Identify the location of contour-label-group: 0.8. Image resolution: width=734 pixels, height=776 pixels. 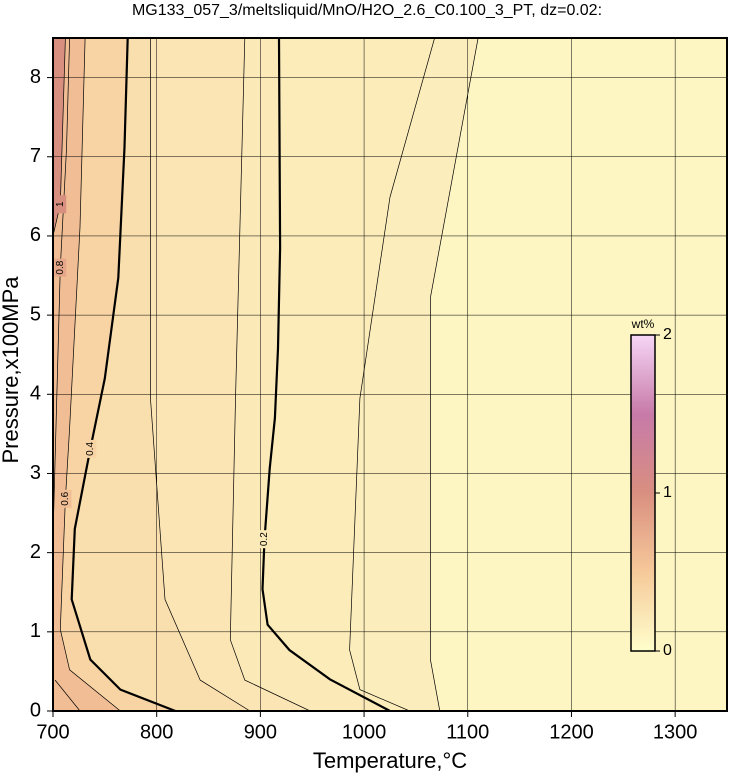
(60, 267).